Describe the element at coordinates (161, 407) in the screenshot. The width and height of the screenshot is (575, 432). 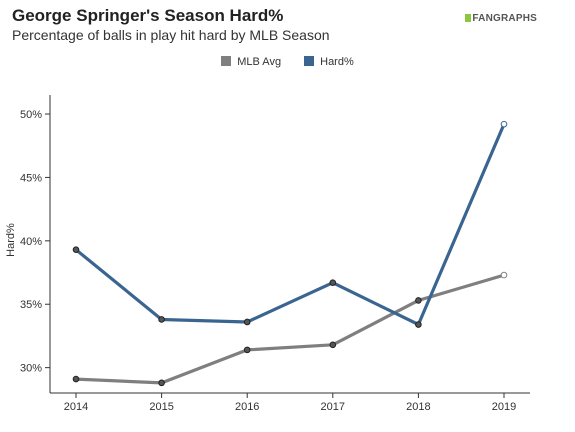
I see `x-tick-label: 2015` at that location.